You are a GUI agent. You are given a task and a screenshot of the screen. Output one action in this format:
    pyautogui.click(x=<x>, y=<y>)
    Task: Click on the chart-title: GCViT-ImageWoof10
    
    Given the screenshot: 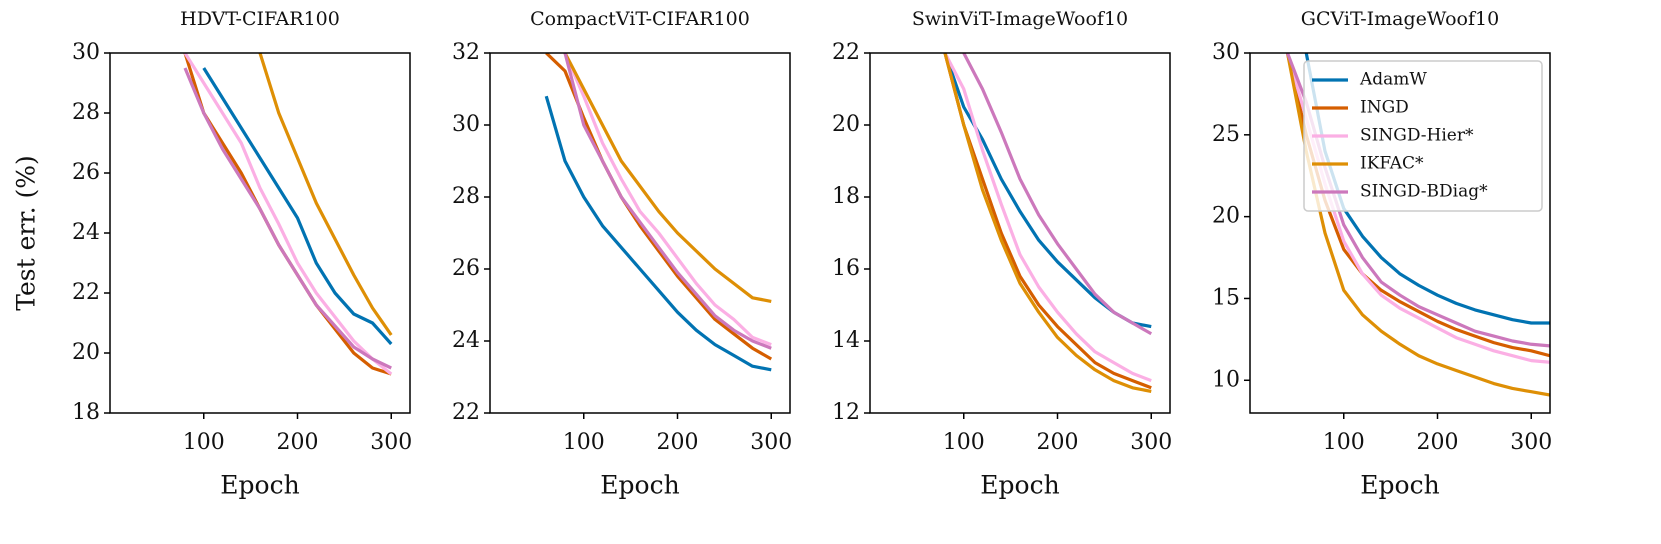 What is the action you would take?
    pyautogui.click(x=1400, y=19)
    